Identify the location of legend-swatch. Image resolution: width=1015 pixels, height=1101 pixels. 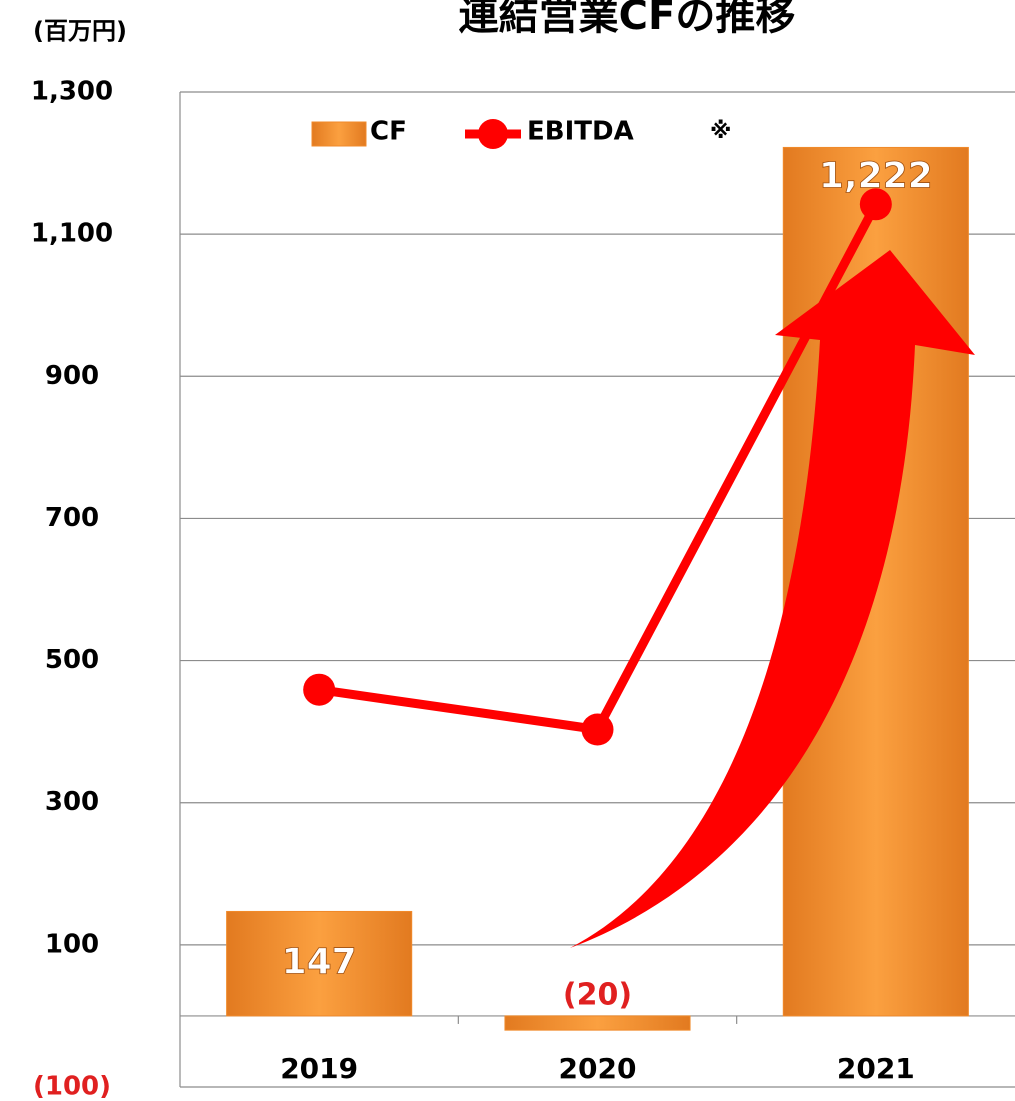
(339, 134).